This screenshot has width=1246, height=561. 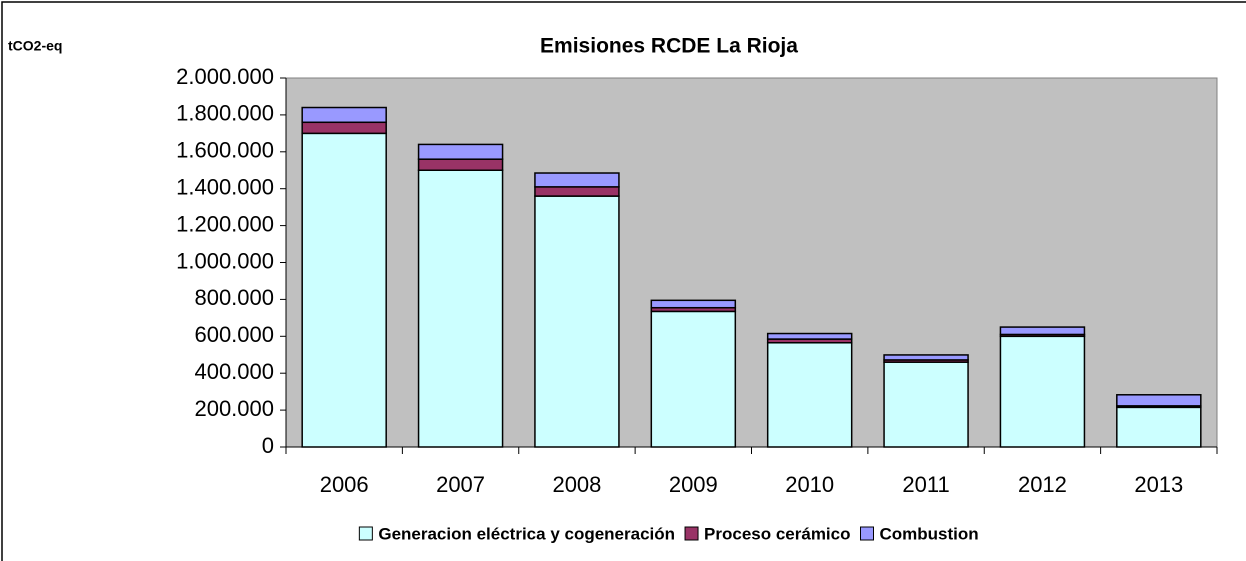 What do you see at coordinates (809, 484) in the screenshot?
I see `x-tick-label: 2010` at bounding box center [809, 484].